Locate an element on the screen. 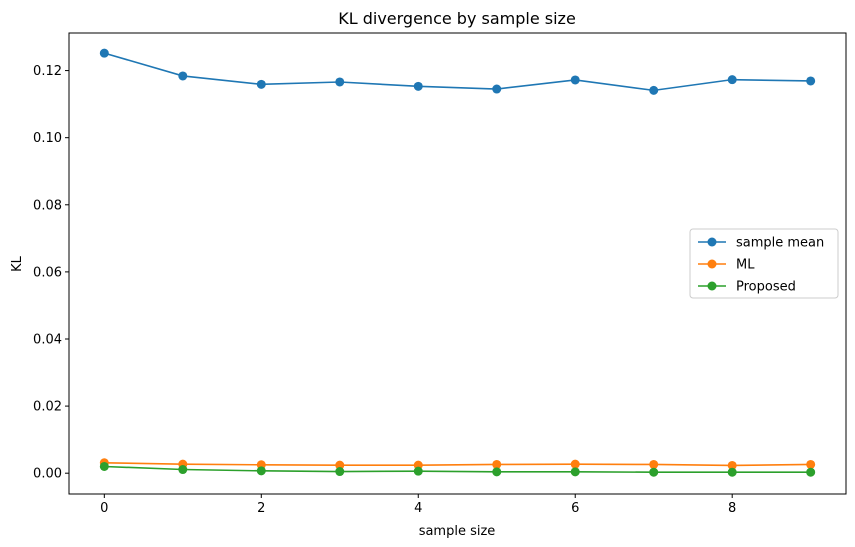 The width and height of the screenshot is (855, 547). x-tick-label: 0 is located at coordinates (104, 508).